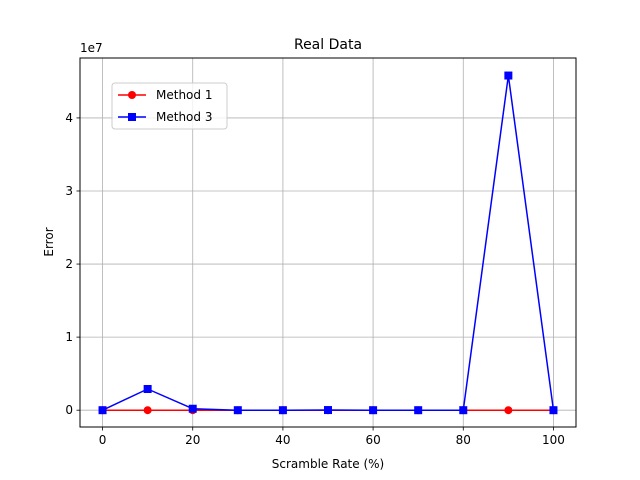 This screenshot has width=640, height=480. I want to click on legend-label-method-3: Method 3, so click(184, 117).